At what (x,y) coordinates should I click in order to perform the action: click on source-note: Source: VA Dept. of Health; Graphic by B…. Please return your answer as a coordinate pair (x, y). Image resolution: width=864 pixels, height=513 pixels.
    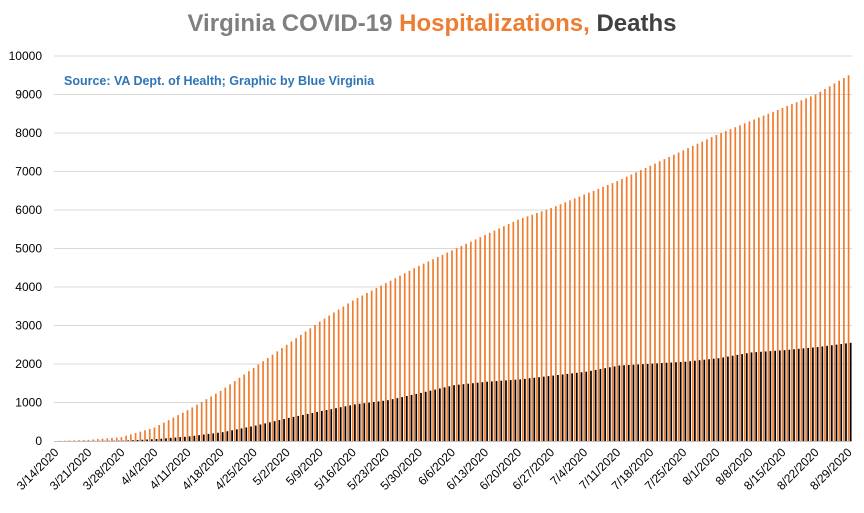
    Looking at the image, I should click on (219, 81).